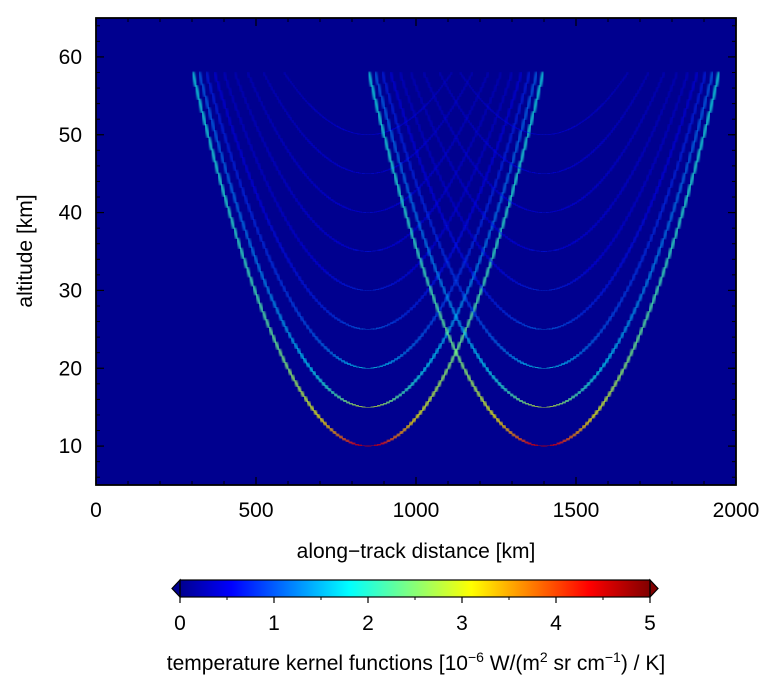 This screenshot has height=675, width=763. What do you see at coordinates (96, 510) in the screenshot?
I see `x-tick-label: 0` at bounding box center [96, 510].